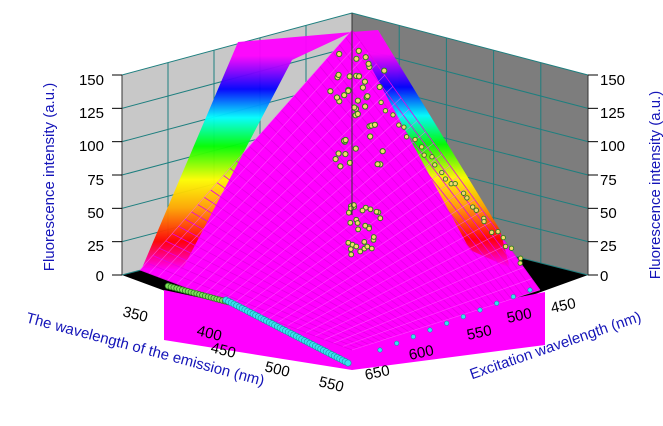 The width and height of the screenshot is (663, 426). What do you see at coordinates (49, 177) in the screenshot?
I see `z-axis-title-left: Fluorescence intensity (a.u.)` at bounding box center [49, 177].